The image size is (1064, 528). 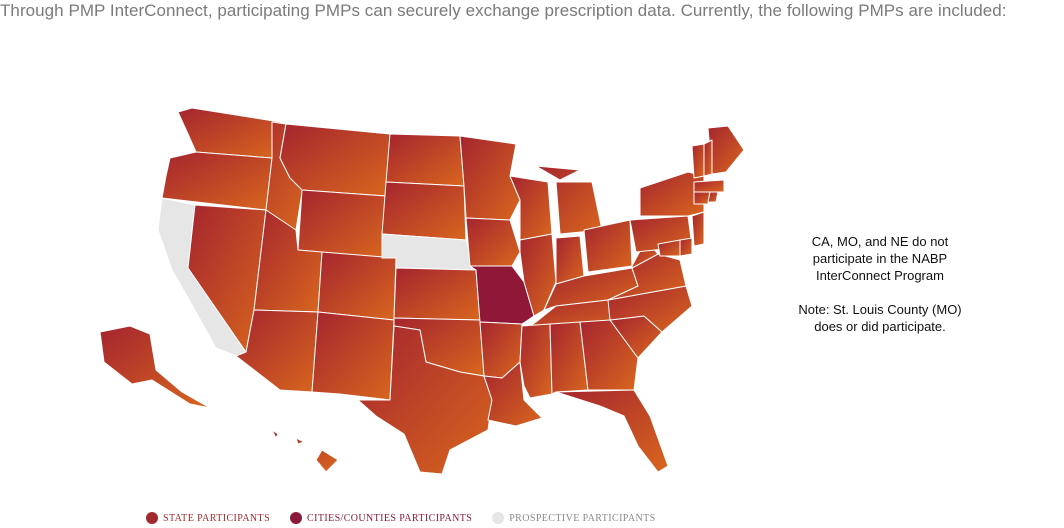 What do you see at coordinates (880, 258) in the screenshot?
I see `note-line-2: participate in the NABP` at bounding box center [880, 258].